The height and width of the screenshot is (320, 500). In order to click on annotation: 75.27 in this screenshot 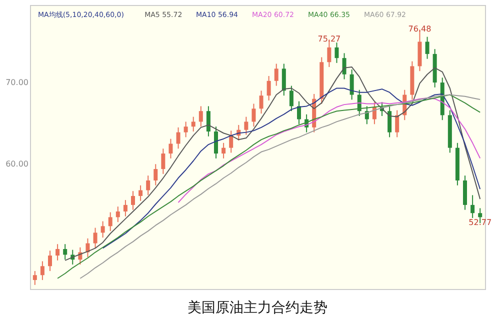, I will do `click(329, 39)`.